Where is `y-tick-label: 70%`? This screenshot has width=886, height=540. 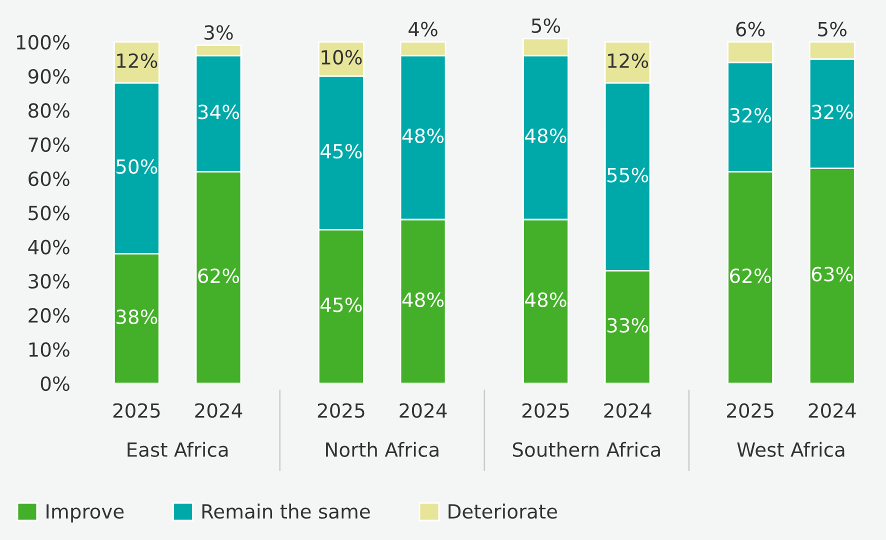
y-tick-label: 70% is located at coordinates (49, 144).